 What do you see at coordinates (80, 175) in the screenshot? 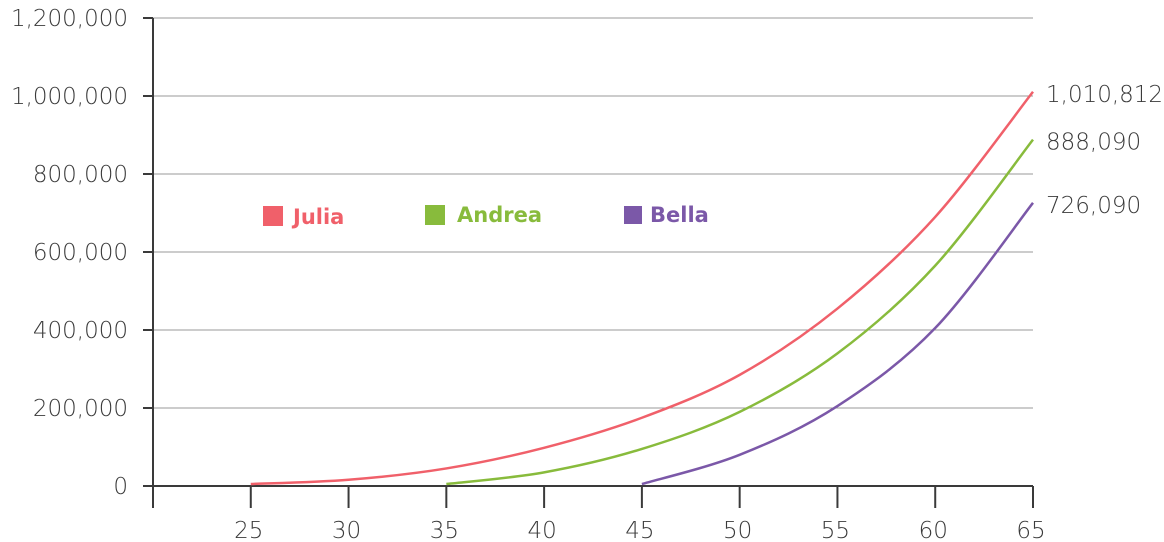
I see `y-tick-label-4: 800,000` at bounding box center [80, 175].